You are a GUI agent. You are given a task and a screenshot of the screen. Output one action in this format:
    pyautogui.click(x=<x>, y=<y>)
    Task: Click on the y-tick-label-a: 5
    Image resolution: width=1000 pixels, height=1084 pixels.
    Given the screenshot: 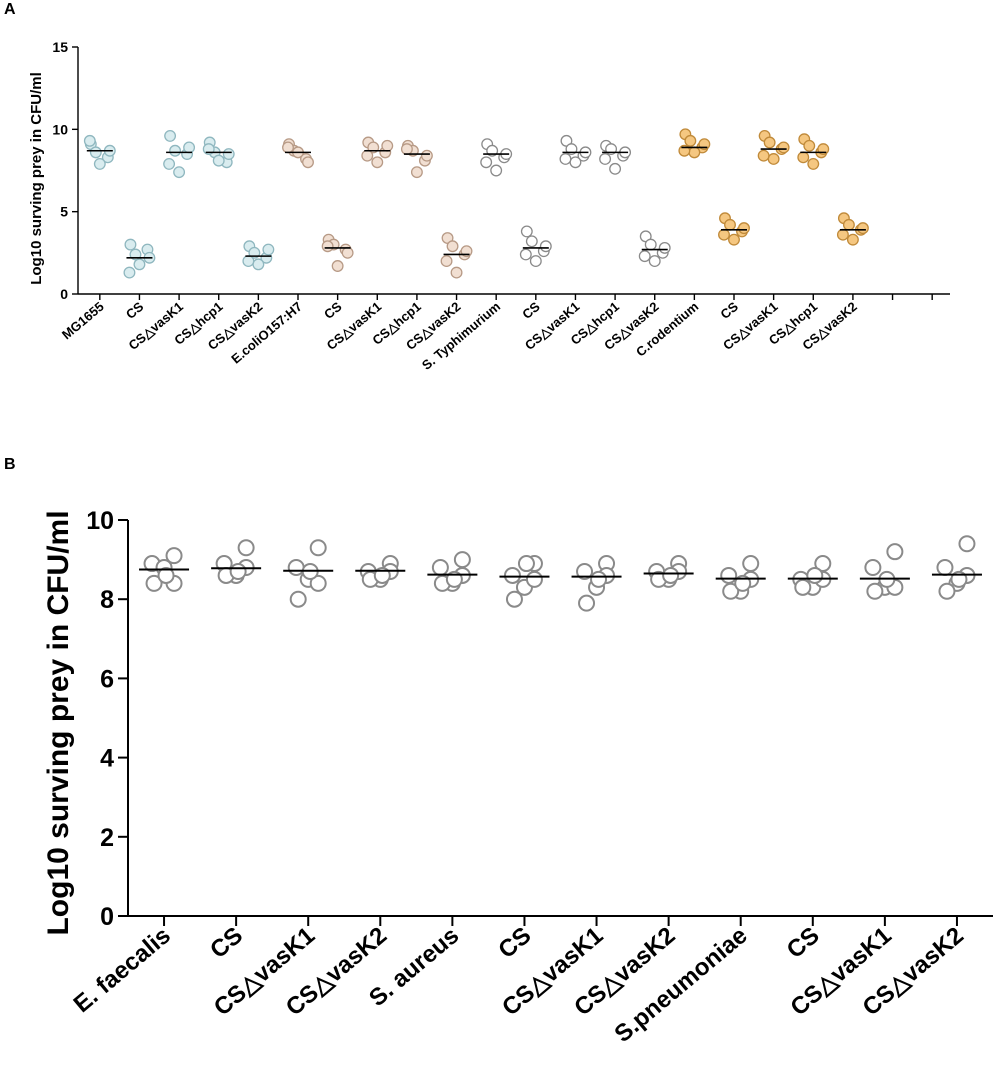 What is the action you would take?
    pyautogui.click(x=64, y=212)
    